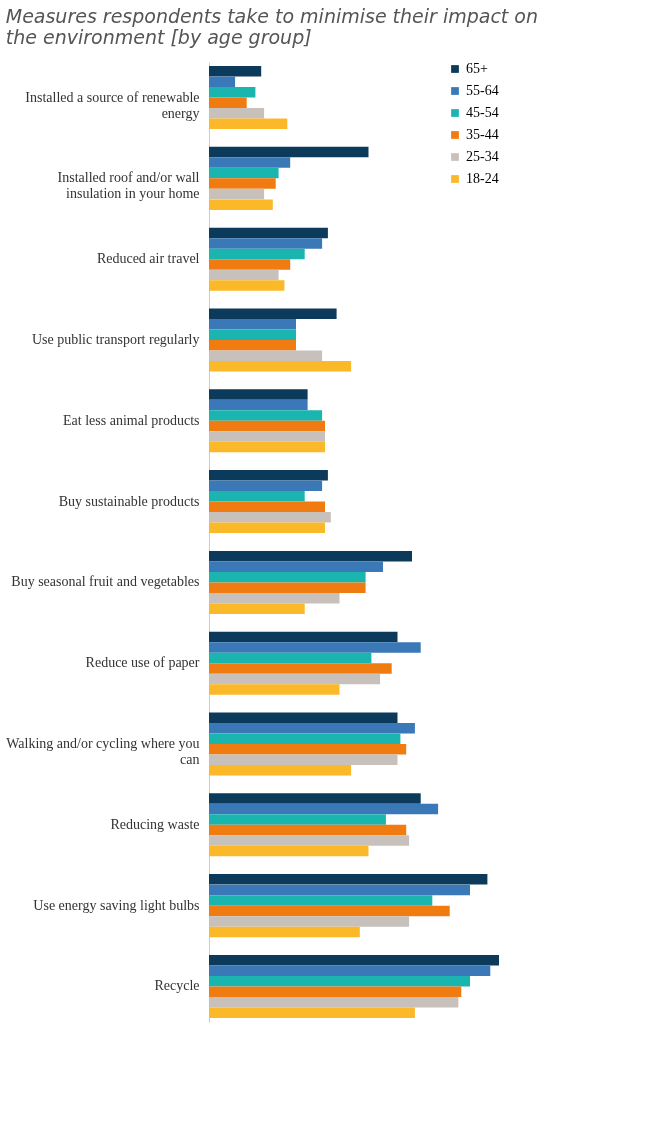 The image size is (670, 1134). Describe the element at coordinates (105, 582) in the screenshot. I see `y-tick-label: Buy seasonal fruit and vegetables` at that location.